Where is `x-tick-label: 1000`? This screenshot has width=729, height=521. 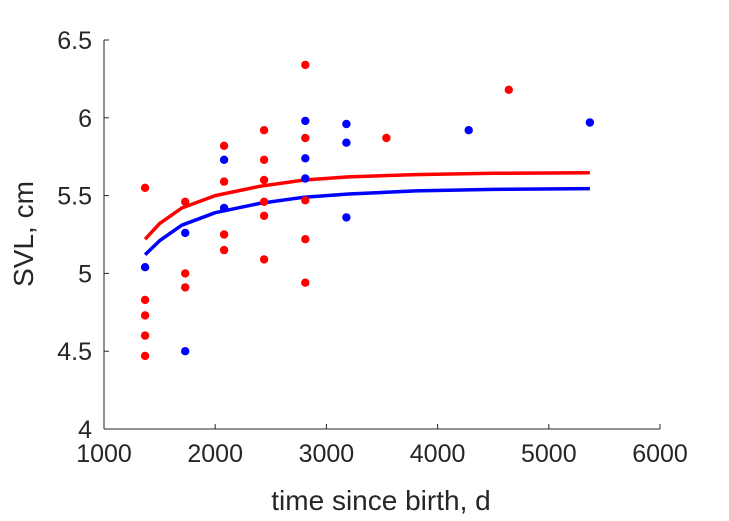
x-tick-label: 1000 is located at coordinates (104, 454).